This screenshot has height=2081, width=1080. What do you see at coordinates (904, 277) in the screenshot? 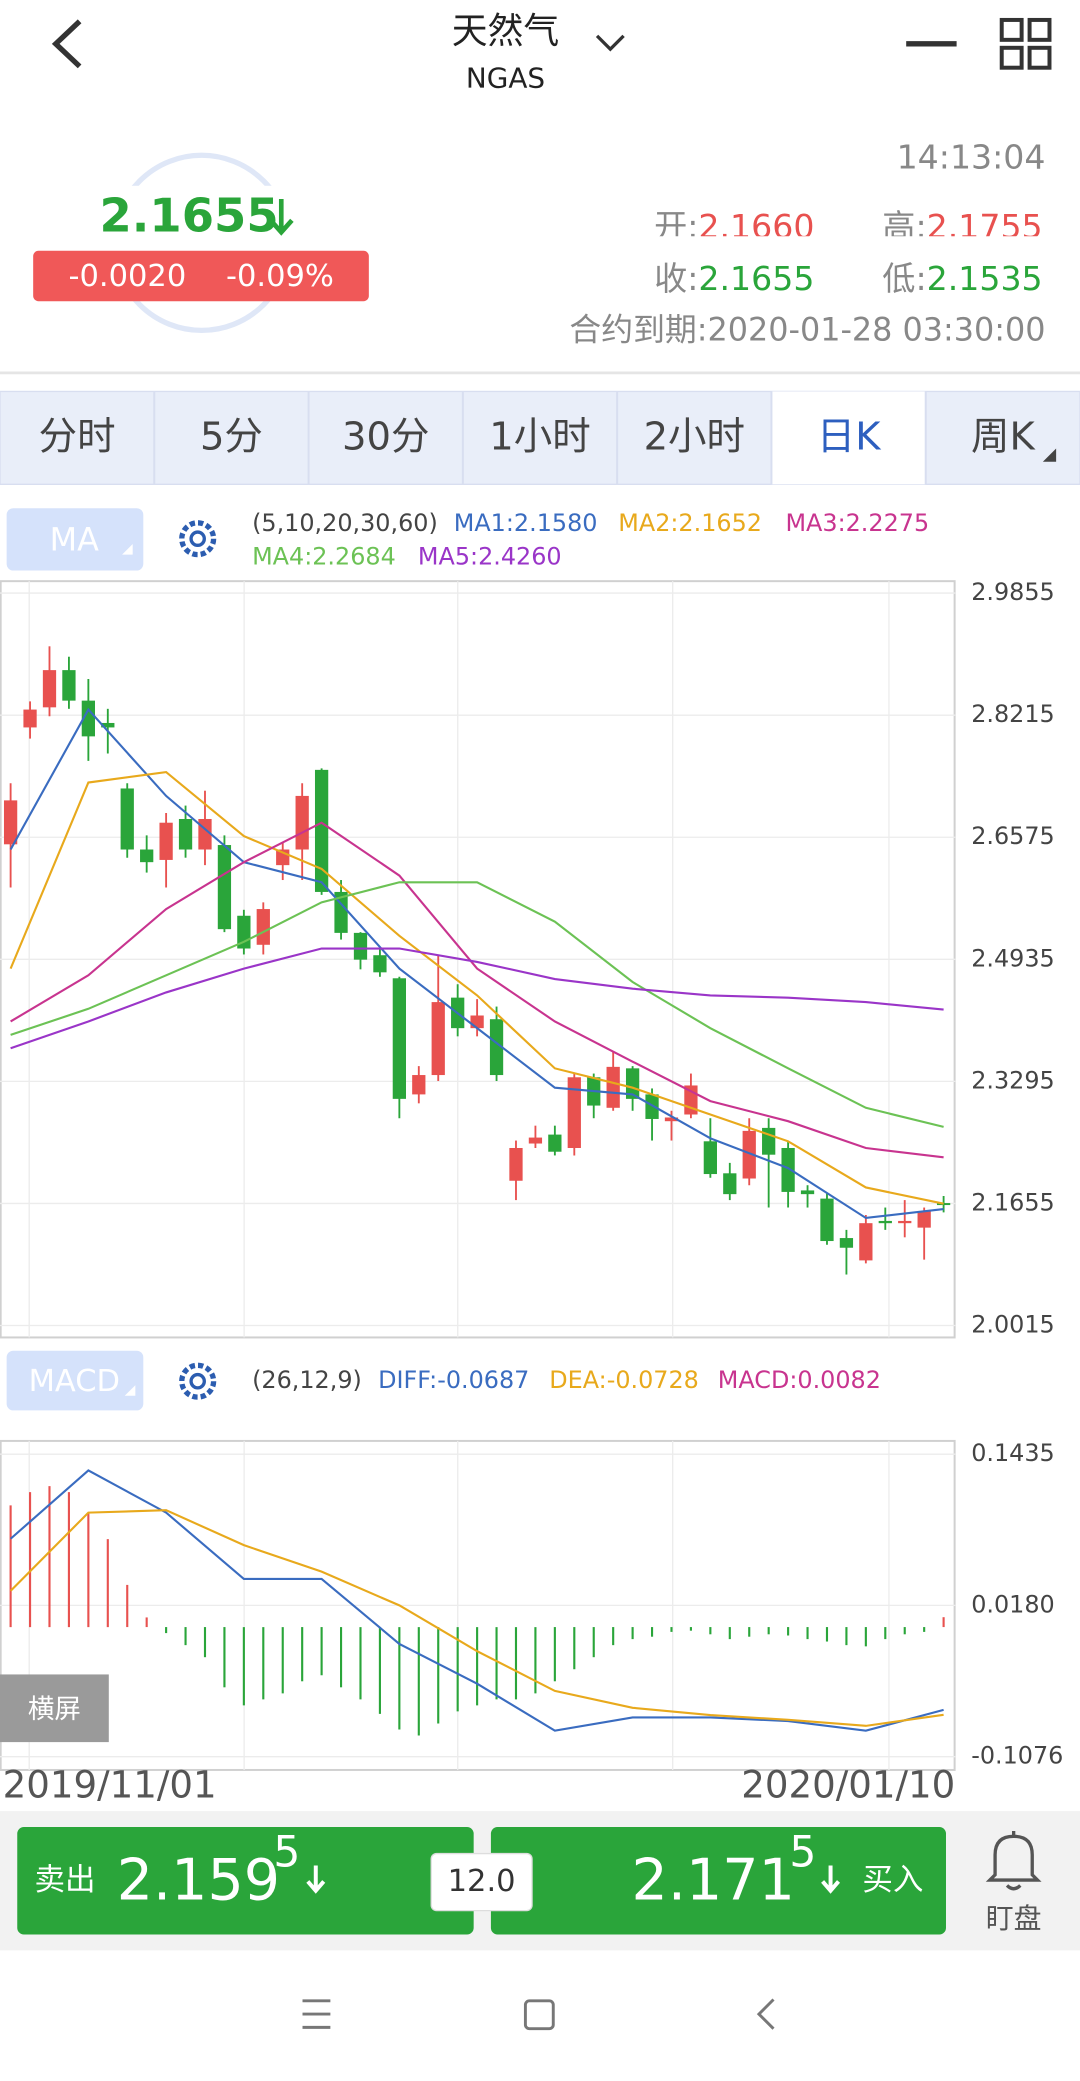
I see `low-label: 低:` at bounding box center [904, 277].